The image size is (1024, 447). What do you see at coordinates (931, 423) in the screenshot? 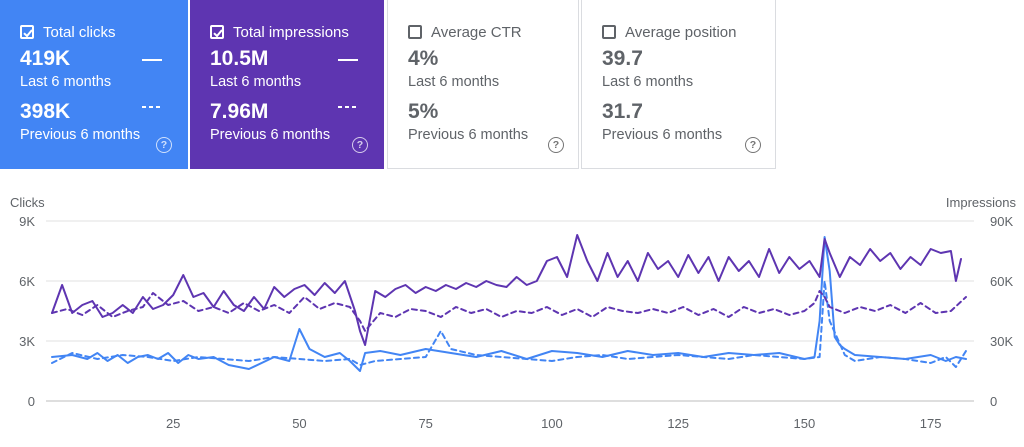
I see `x-tick-label: 175` at bounding box center [931, 423].